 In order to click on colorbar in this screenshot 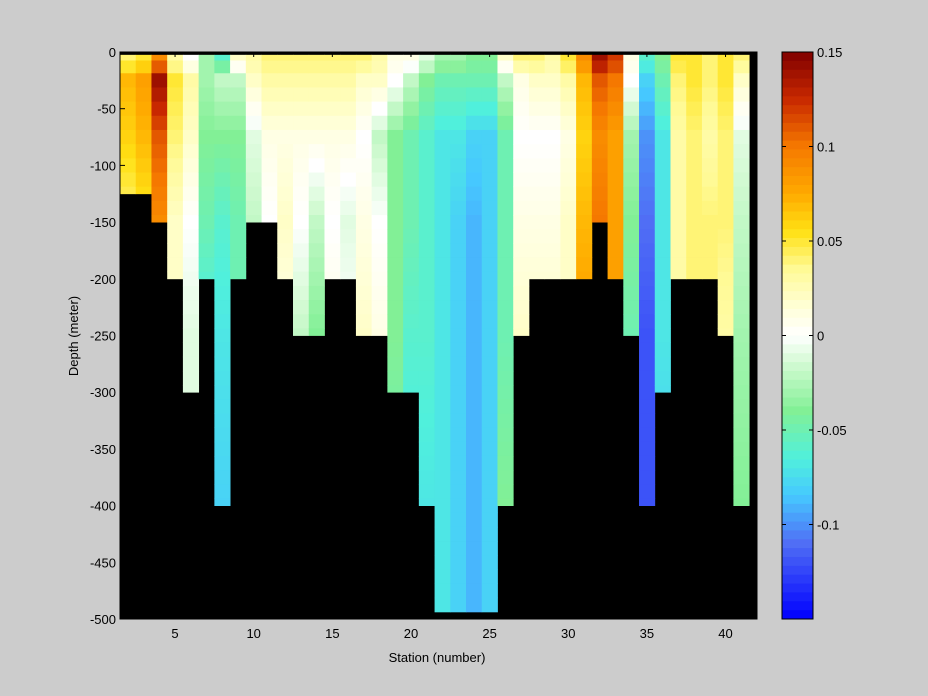, I will do `click(797, 335)`.